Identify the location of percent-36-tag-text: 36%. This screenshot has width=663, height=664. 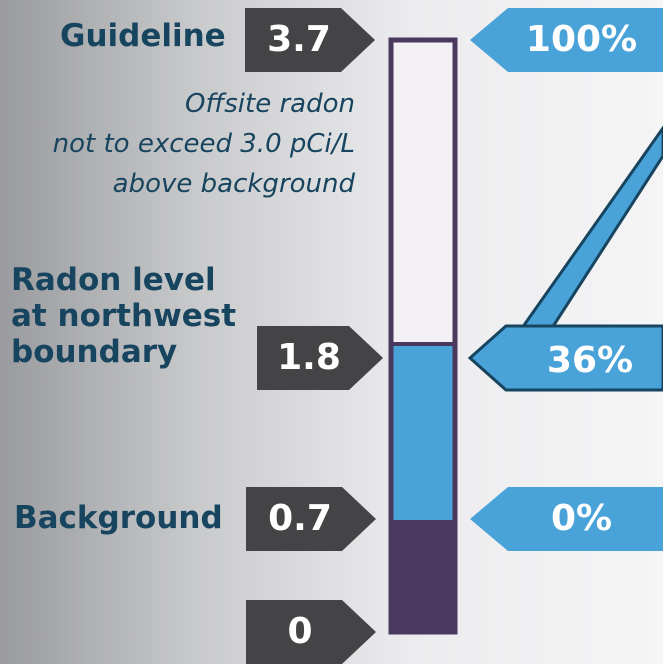
(590, 360).